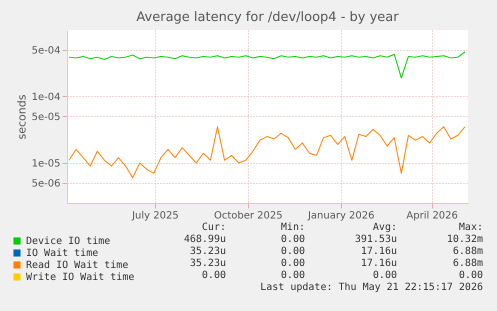  I want to click on text: Cur:, so click(214, 228).